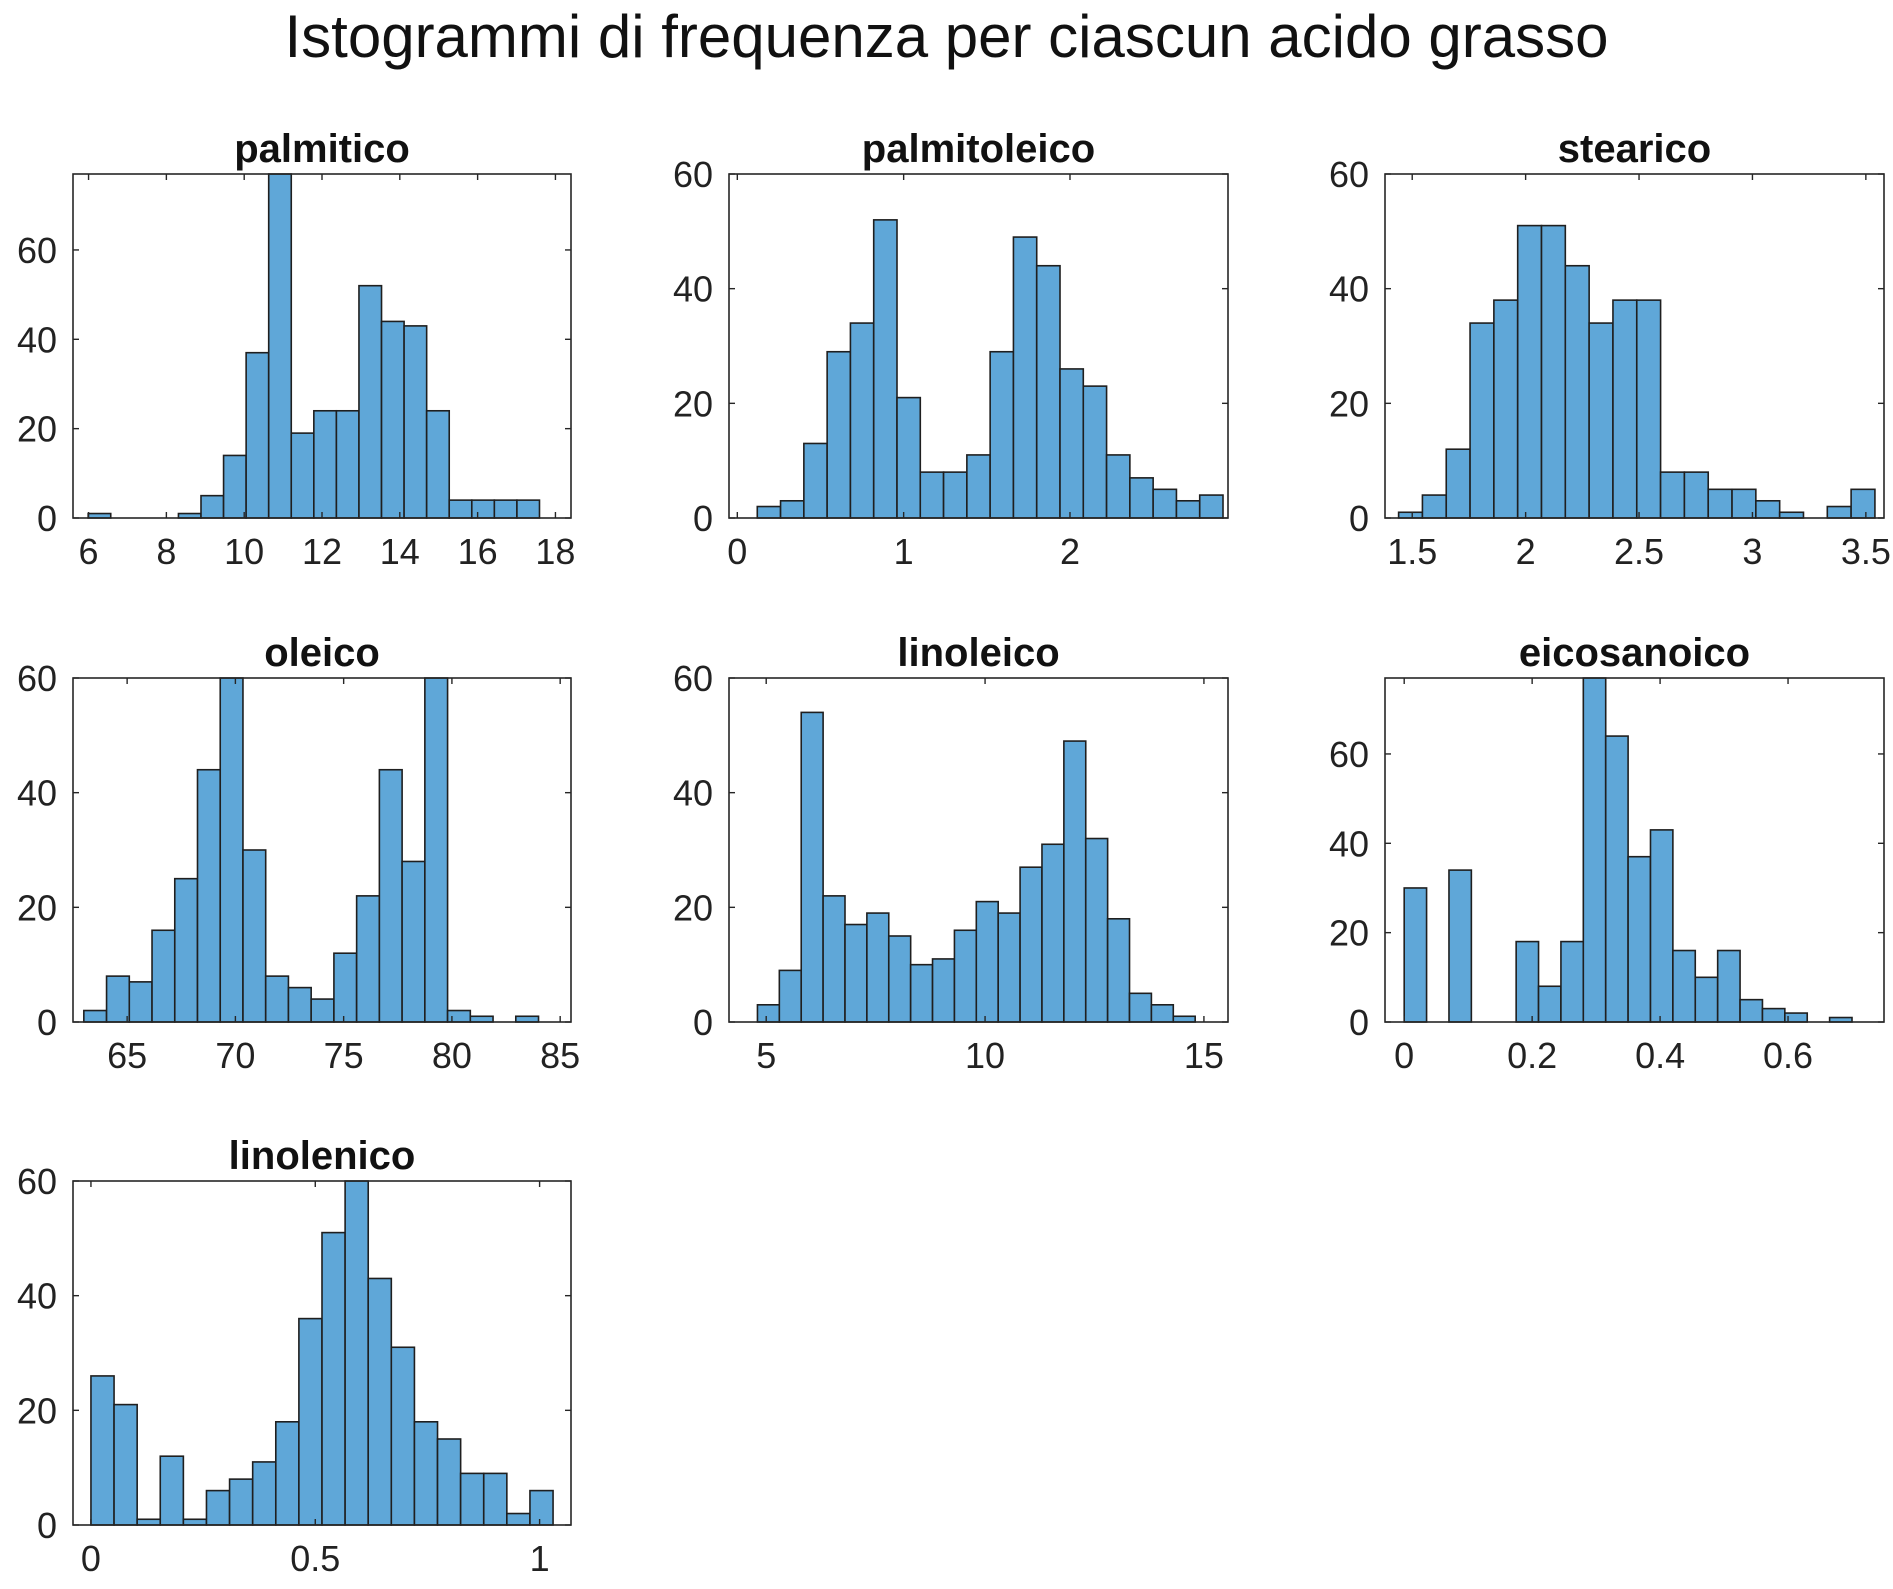 The height and width of the screenshot is (1589, 1893). Describe the element at coordinates (1788, 1055) in the screenshot. I see `x-tick-label: 0.6` at that location.